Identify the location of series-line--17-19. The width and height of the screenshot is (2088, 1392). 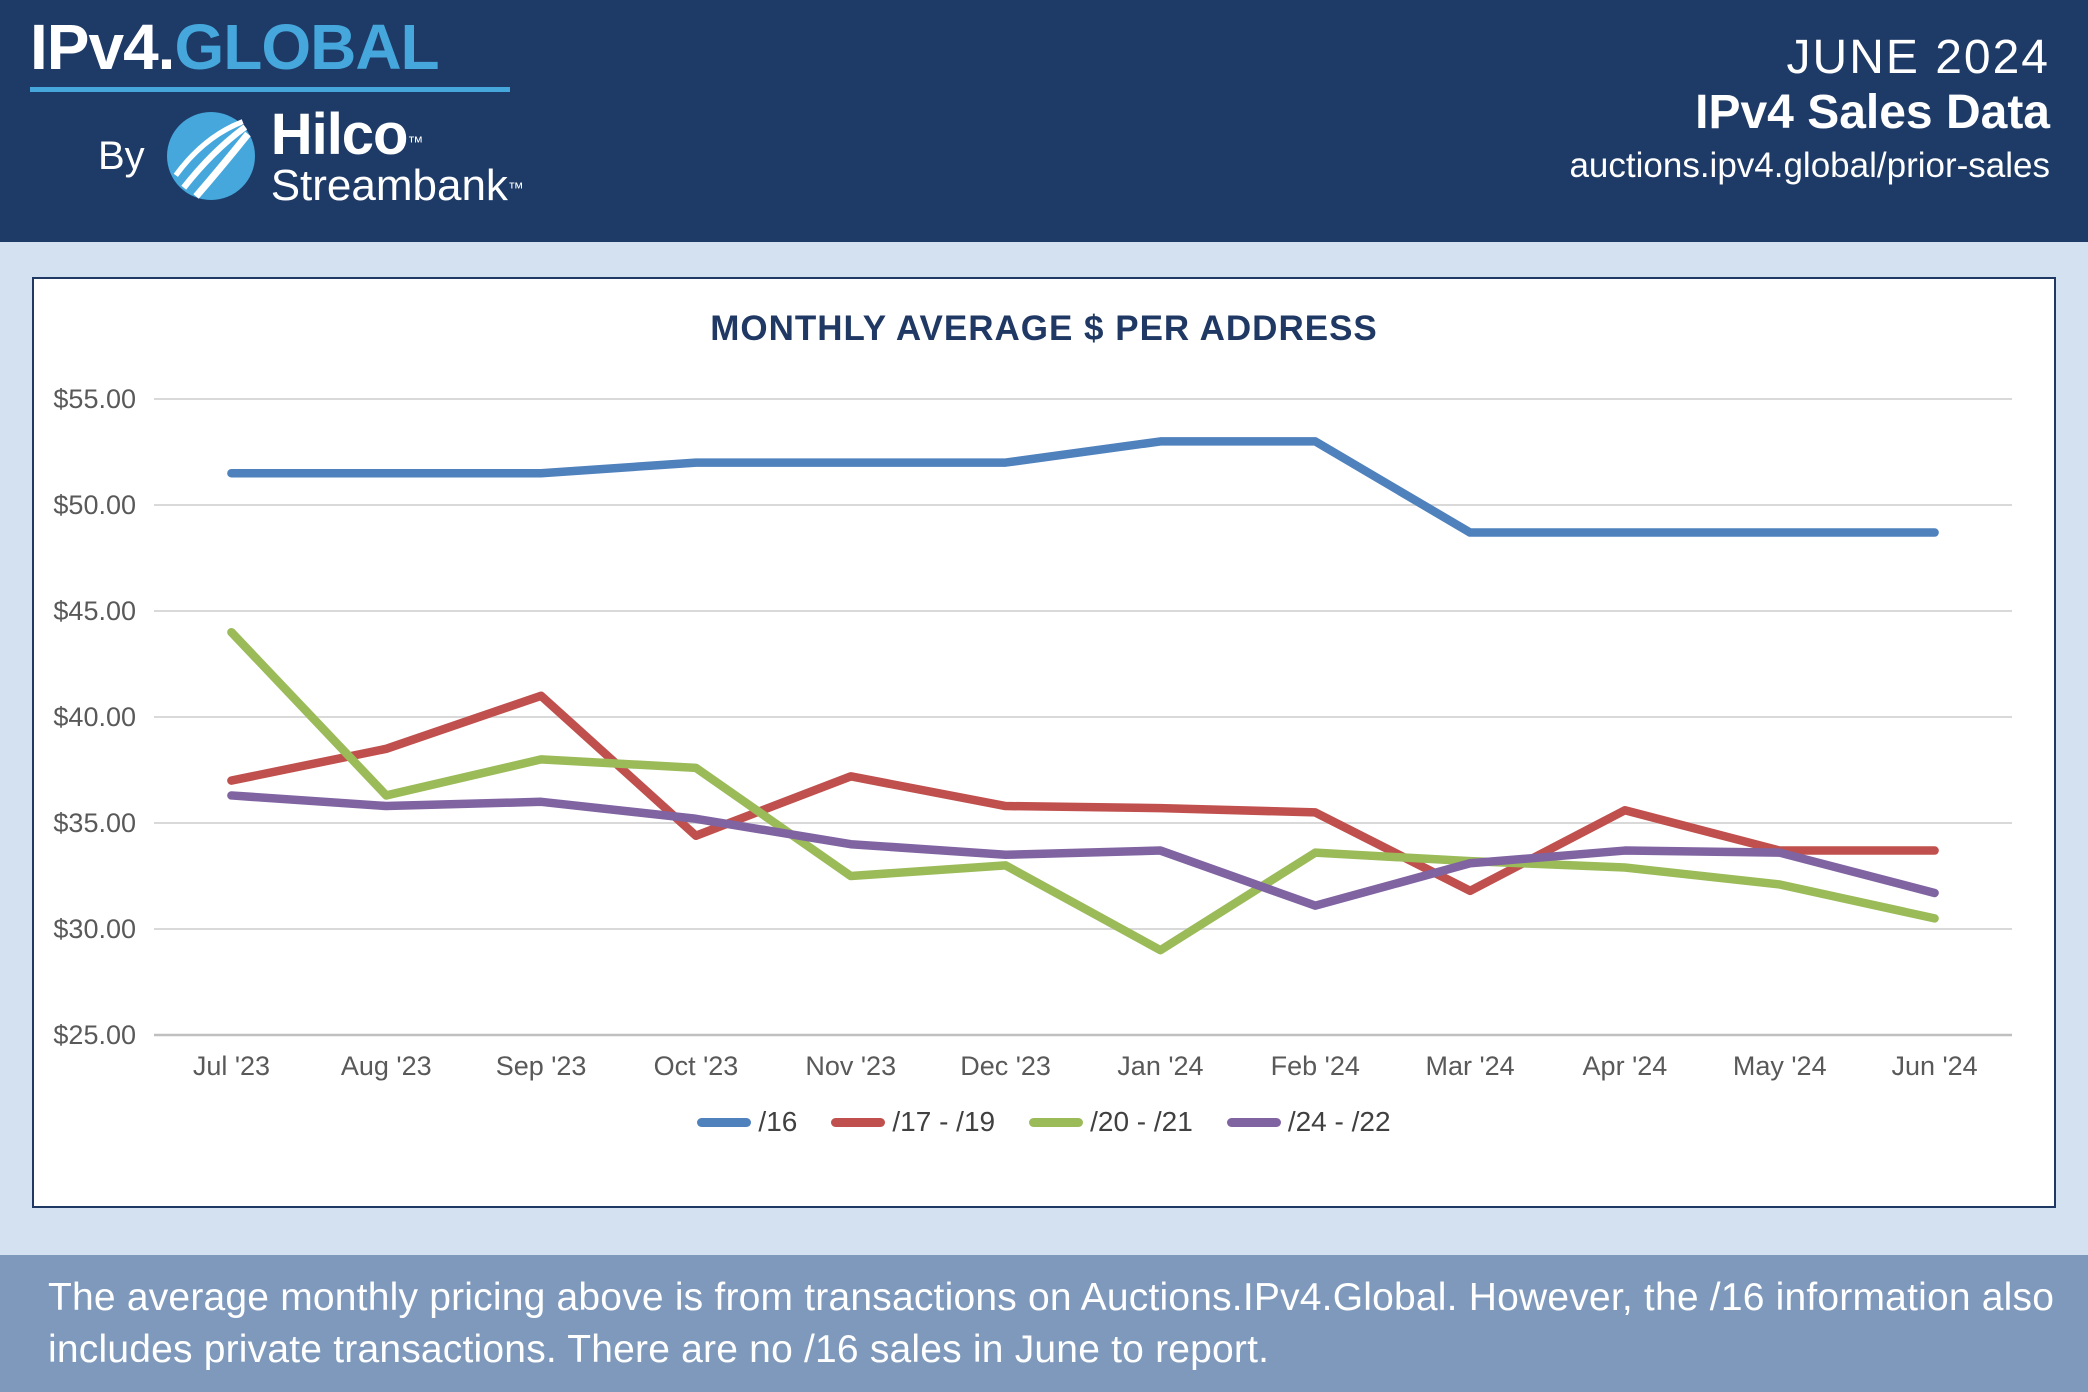
(1083, 793).